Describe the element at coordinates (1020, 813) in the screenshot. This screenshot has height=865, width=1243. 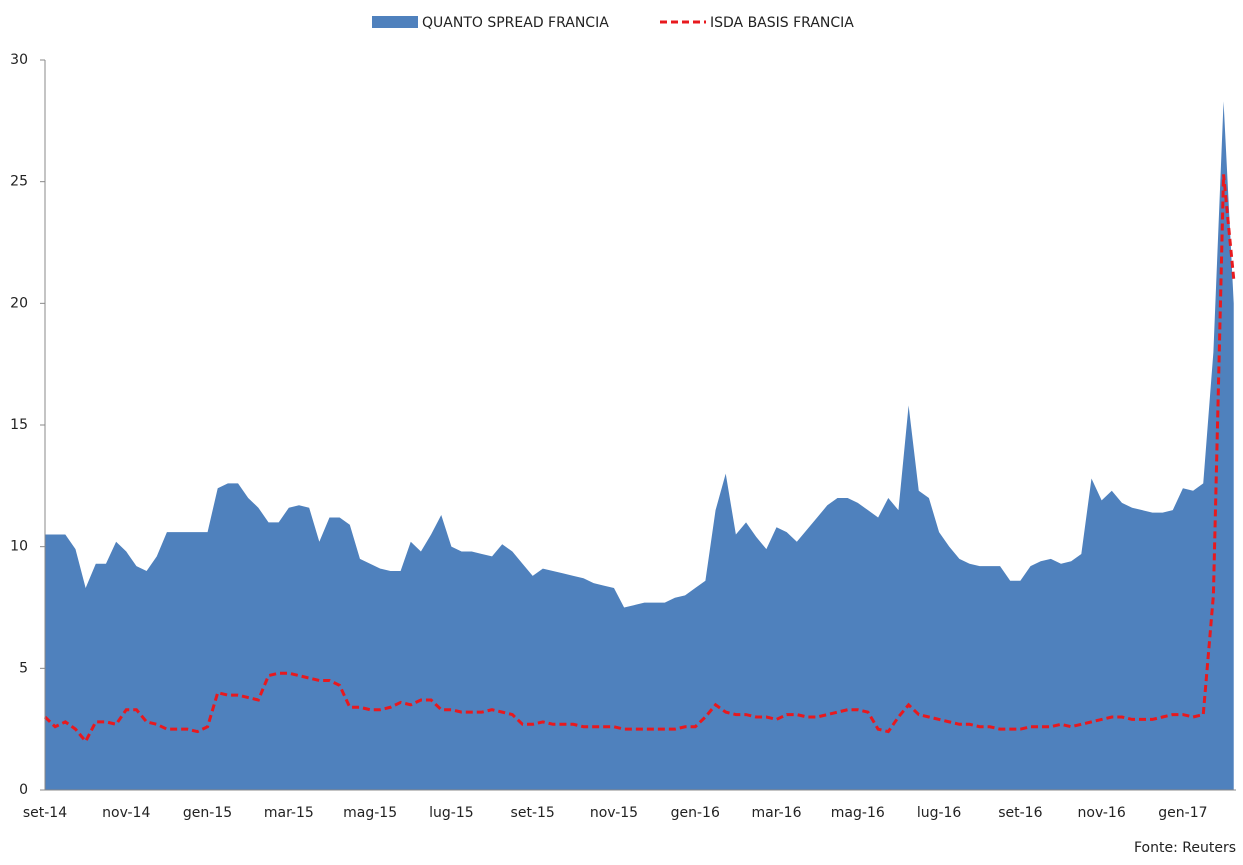
I see `x-tick-label: set-16` at that location.